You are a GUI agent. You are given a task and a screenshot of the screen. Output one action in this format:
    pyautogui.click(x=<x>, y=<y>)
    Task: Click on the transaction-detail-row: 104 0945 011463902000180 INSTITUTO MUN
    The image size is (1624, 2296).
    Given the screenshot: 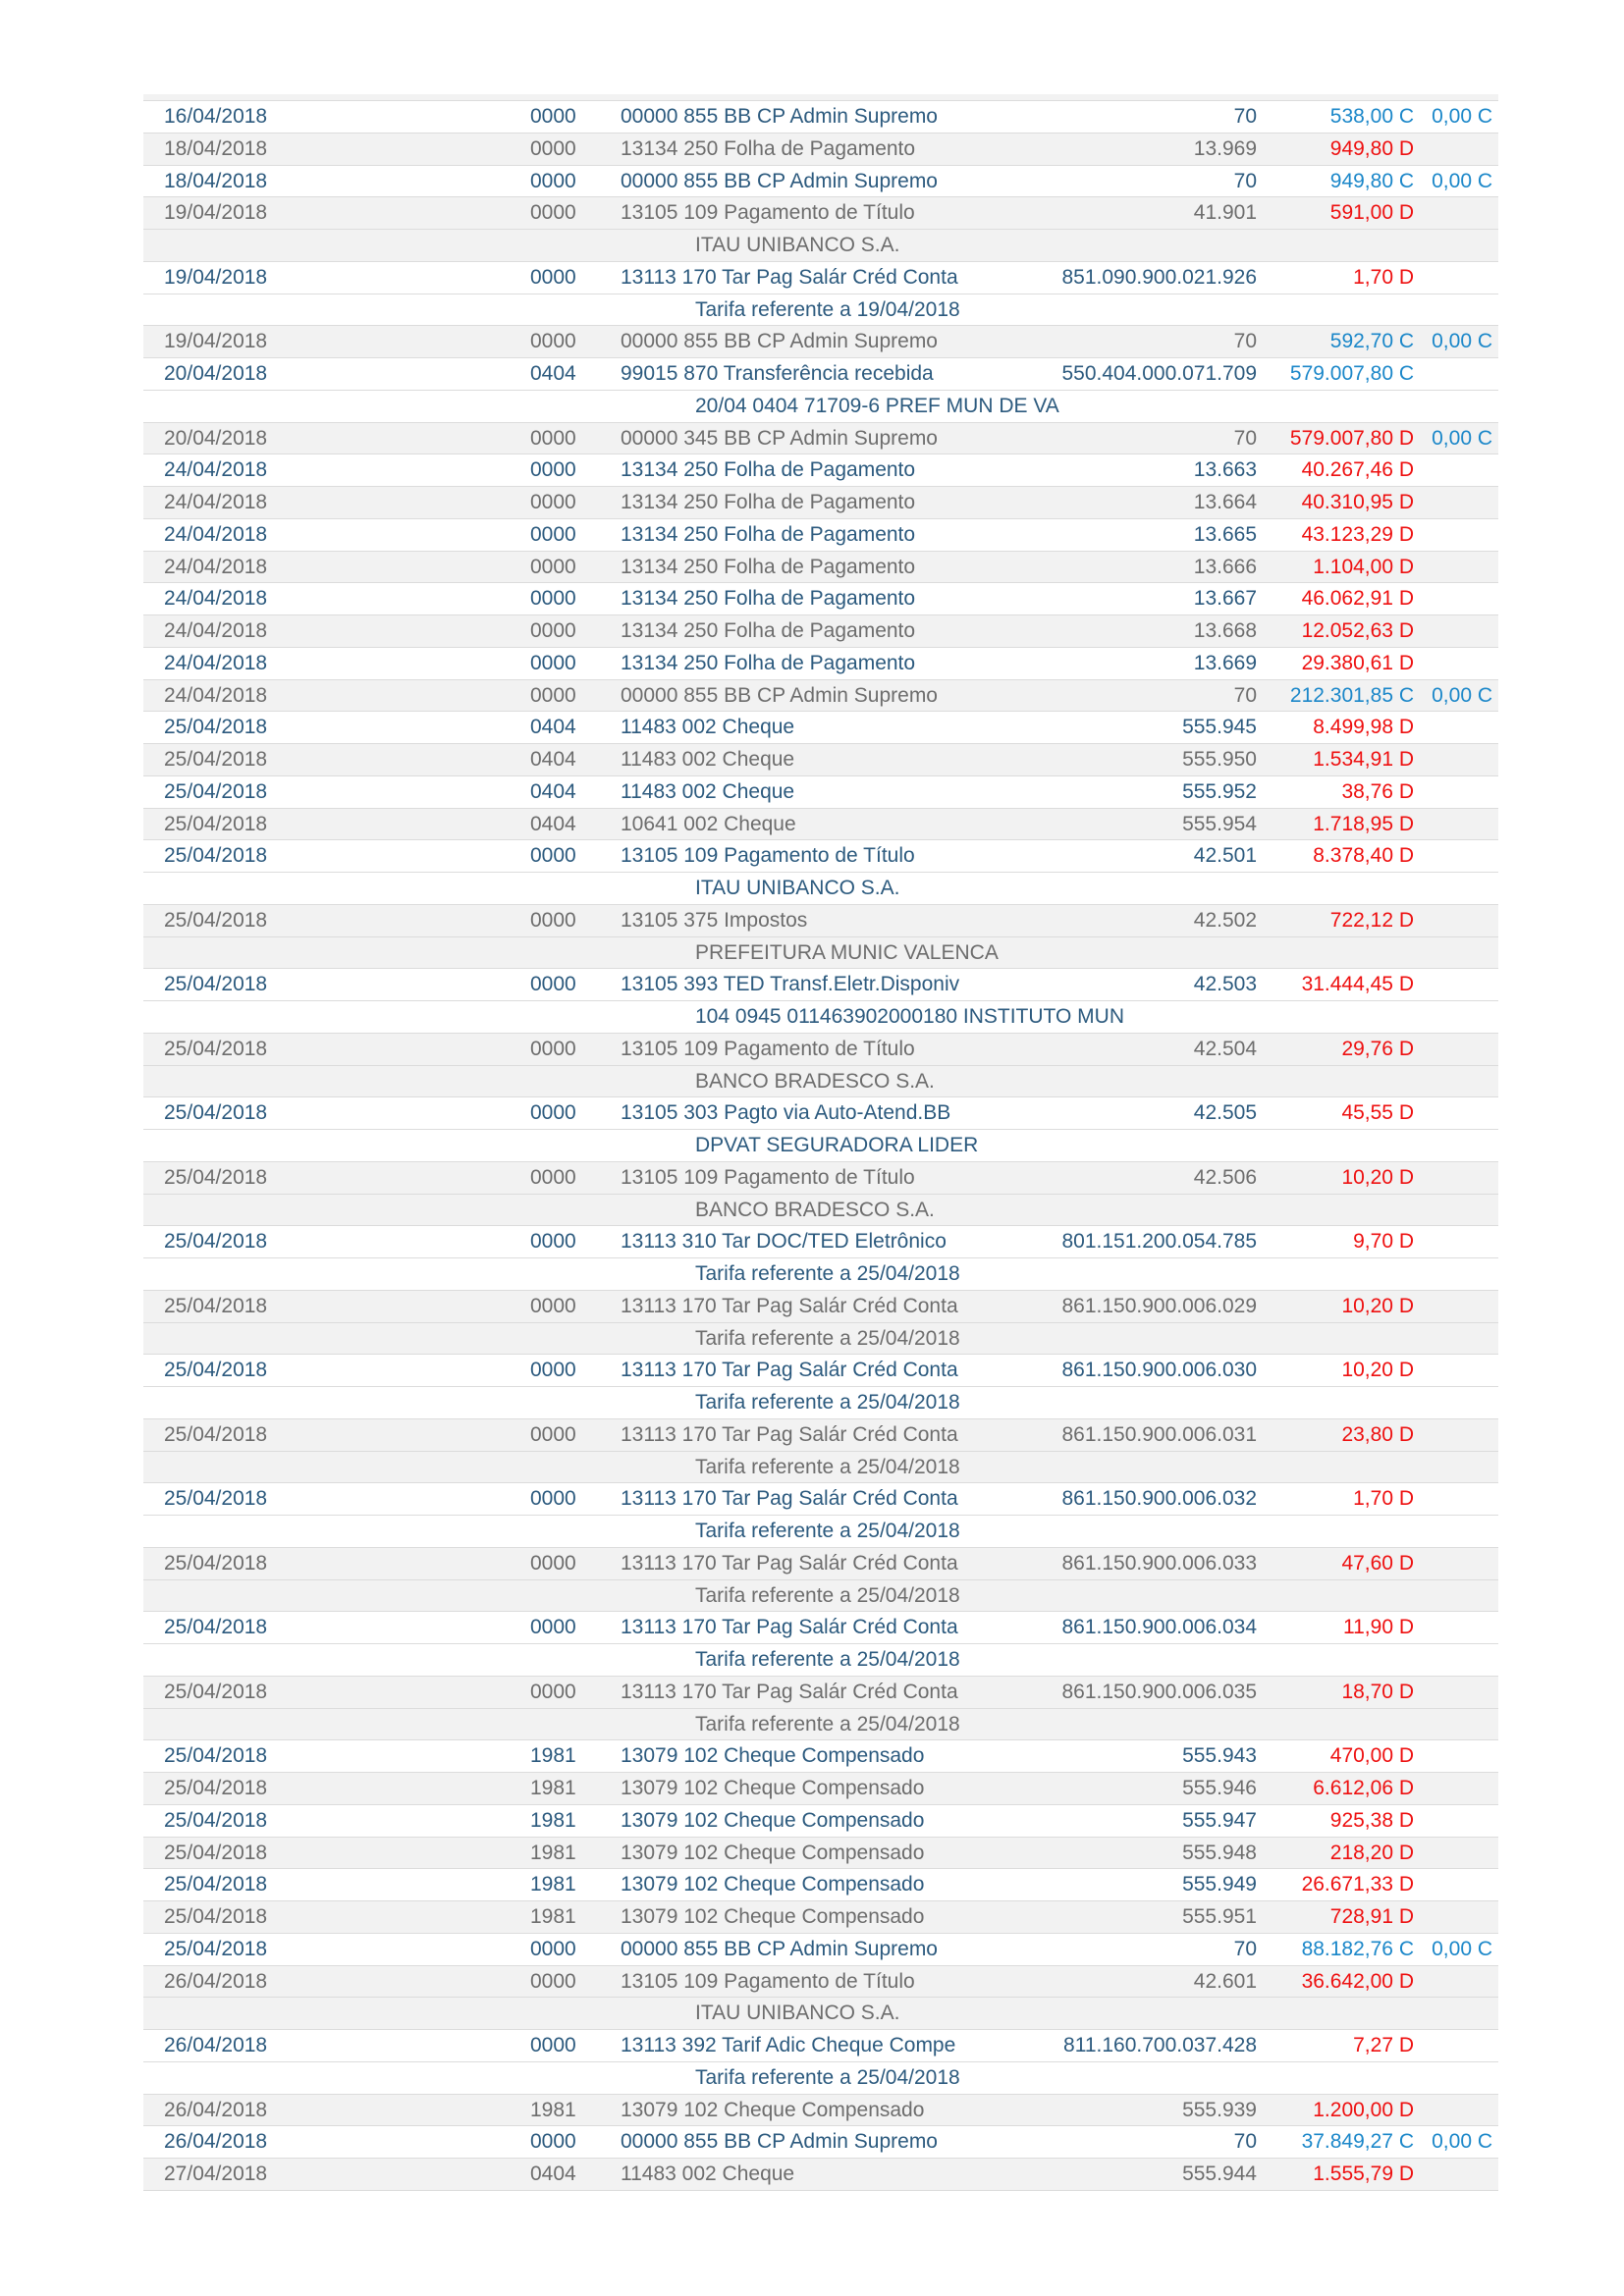 What is the action you would take?
    pyautogui.click(x=820, y=1017)
    